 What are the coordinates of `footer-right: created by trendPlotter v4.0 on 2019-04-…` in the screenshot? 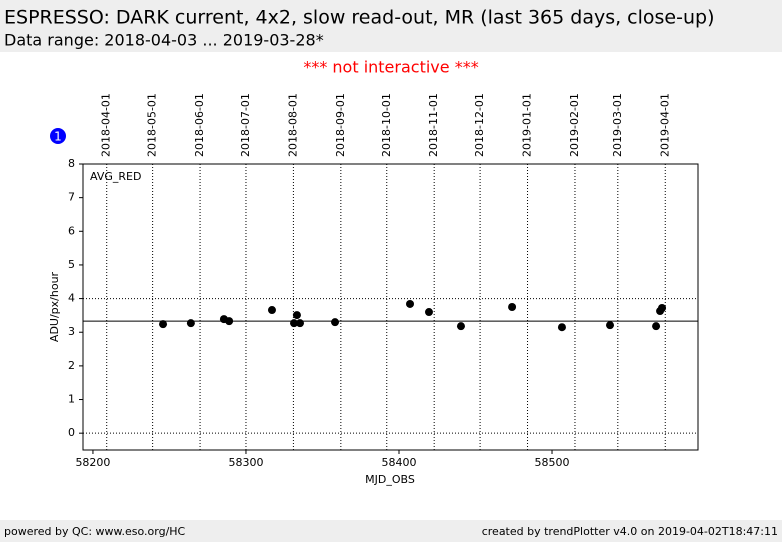 It's located at (630, 531).